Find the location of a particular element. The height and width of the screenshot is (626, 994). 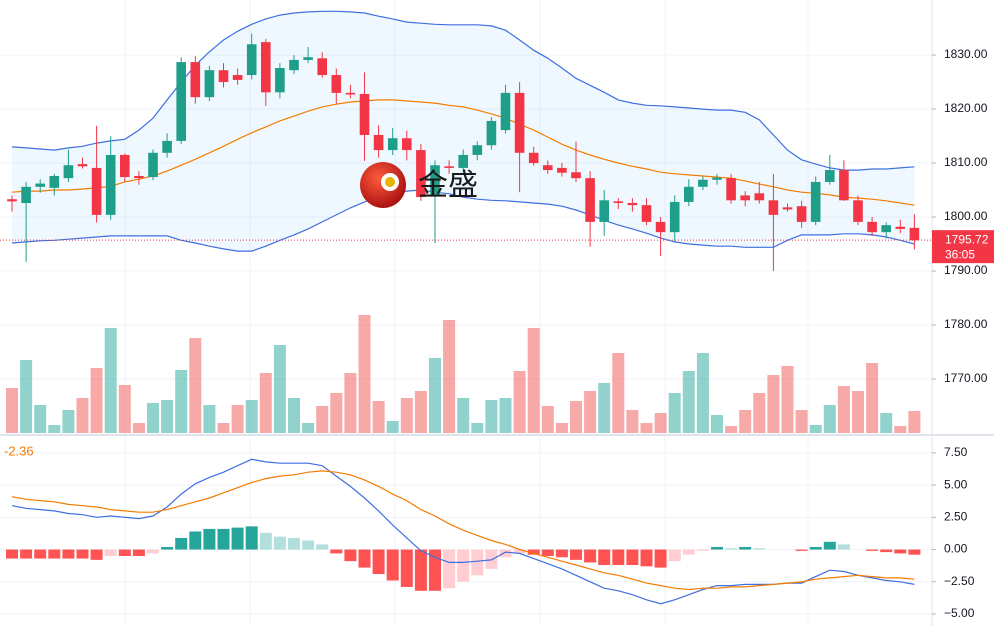

y-tick-label: 1780.00 is located at coordinates (966, 324).